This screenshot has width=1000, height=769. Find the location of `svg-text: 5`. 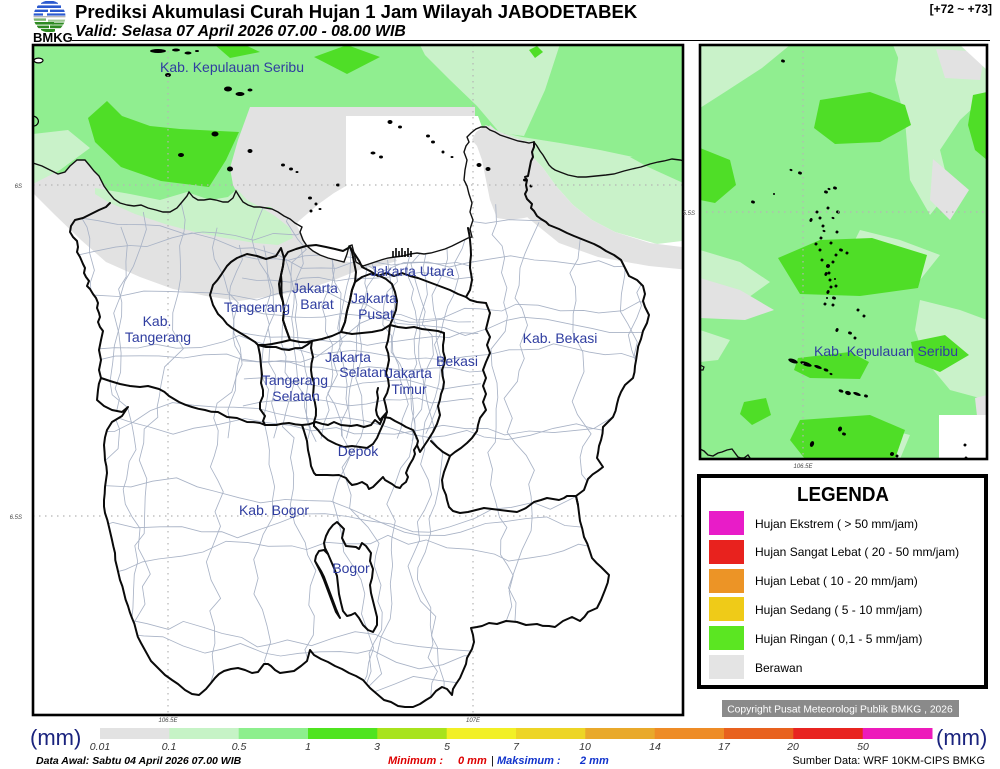

svg-text: 5 is located at coordinates (447, 747).